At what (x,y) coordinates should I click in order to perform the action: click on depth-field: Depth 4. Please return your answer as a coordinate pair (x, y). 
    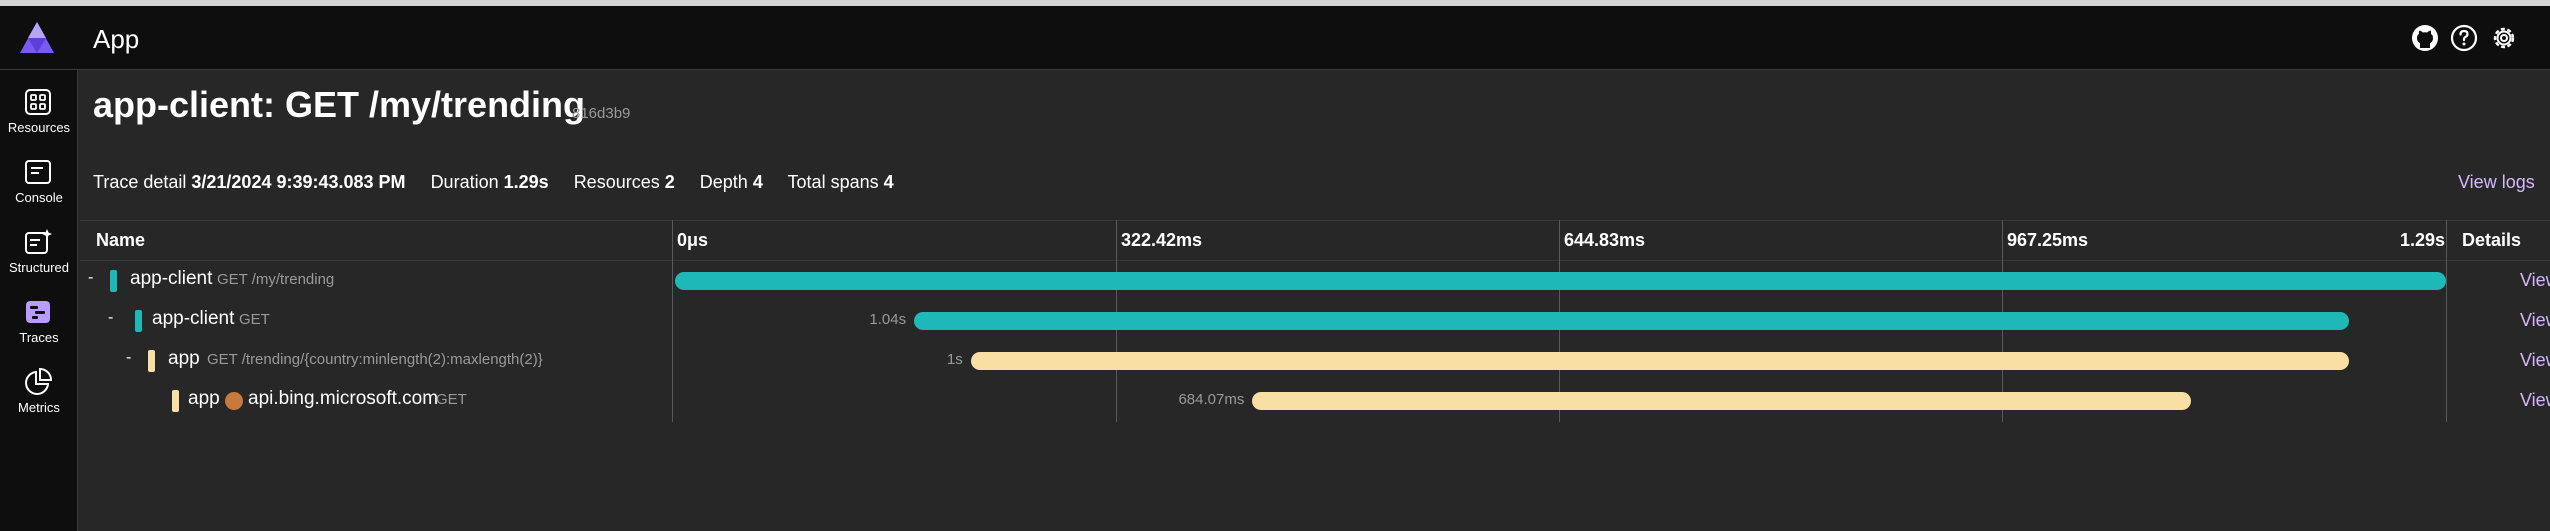
    Looking at the image, I should click on (731, 182).